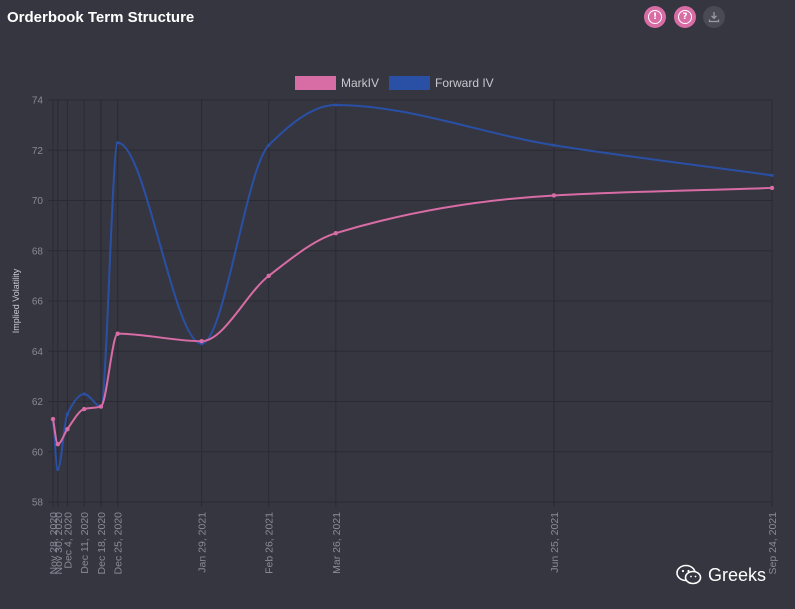 This screenshot has width=795, height=609. What do you see at coordinates (464, 83) in the screenshot?
I see `legend-label: Forward IV` at bounding box center [464, 83].